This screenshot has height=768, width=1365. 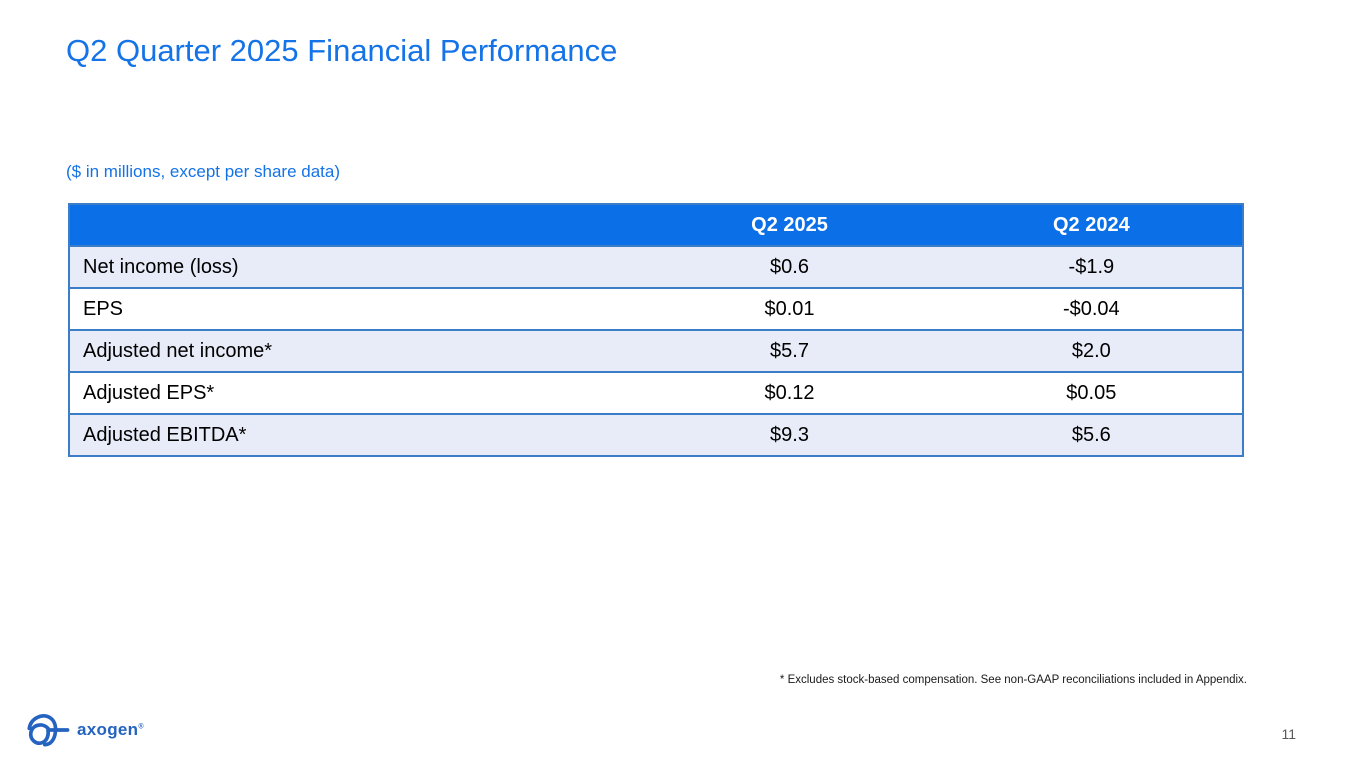 I want to click on units-note: ($ in millions, except per share data), so click(x=203, y=171).